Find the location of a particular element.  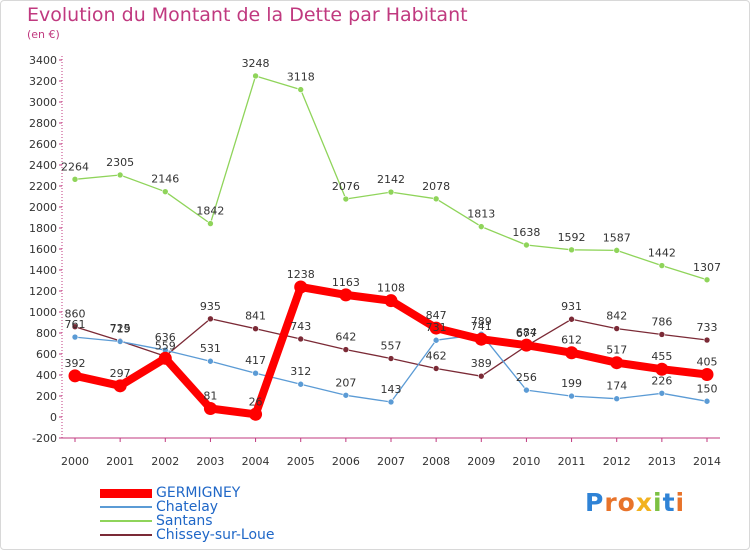

data-label-chatelay: 150 is located at coordinates (707, 388).